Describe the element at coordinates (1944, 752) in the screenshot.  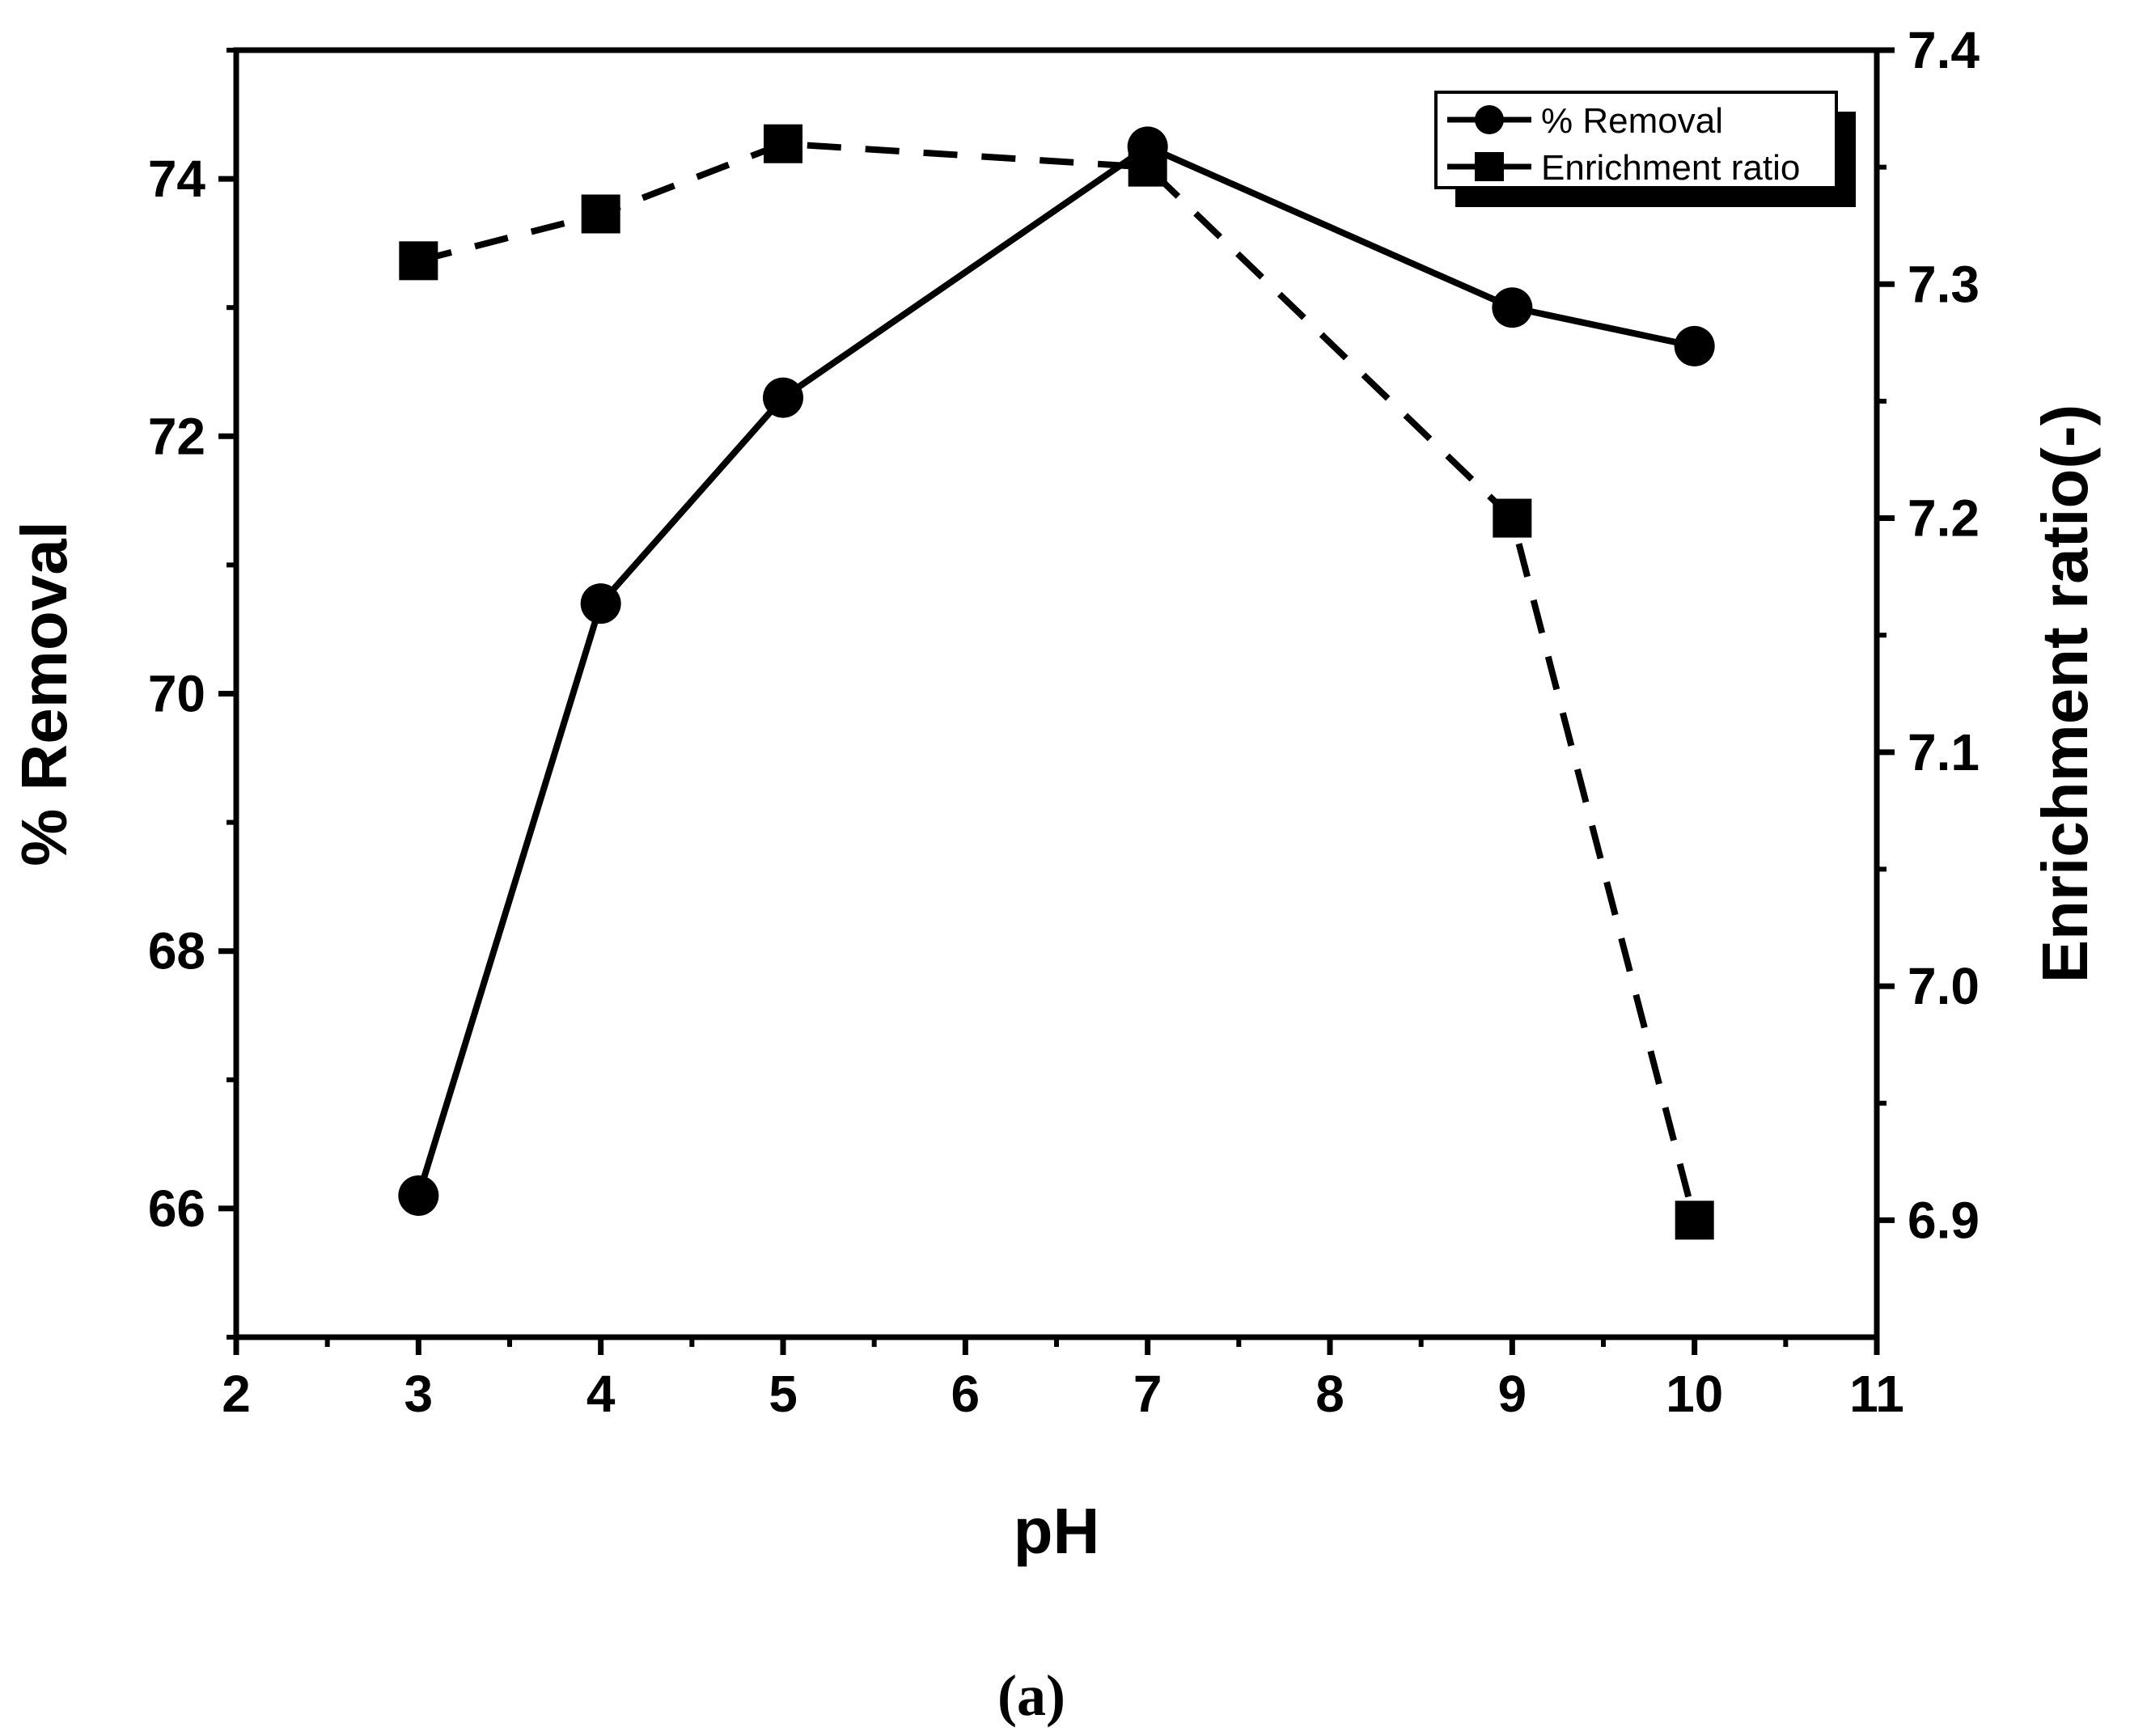
I see `y-right-tick-label: 7.1` at that location.